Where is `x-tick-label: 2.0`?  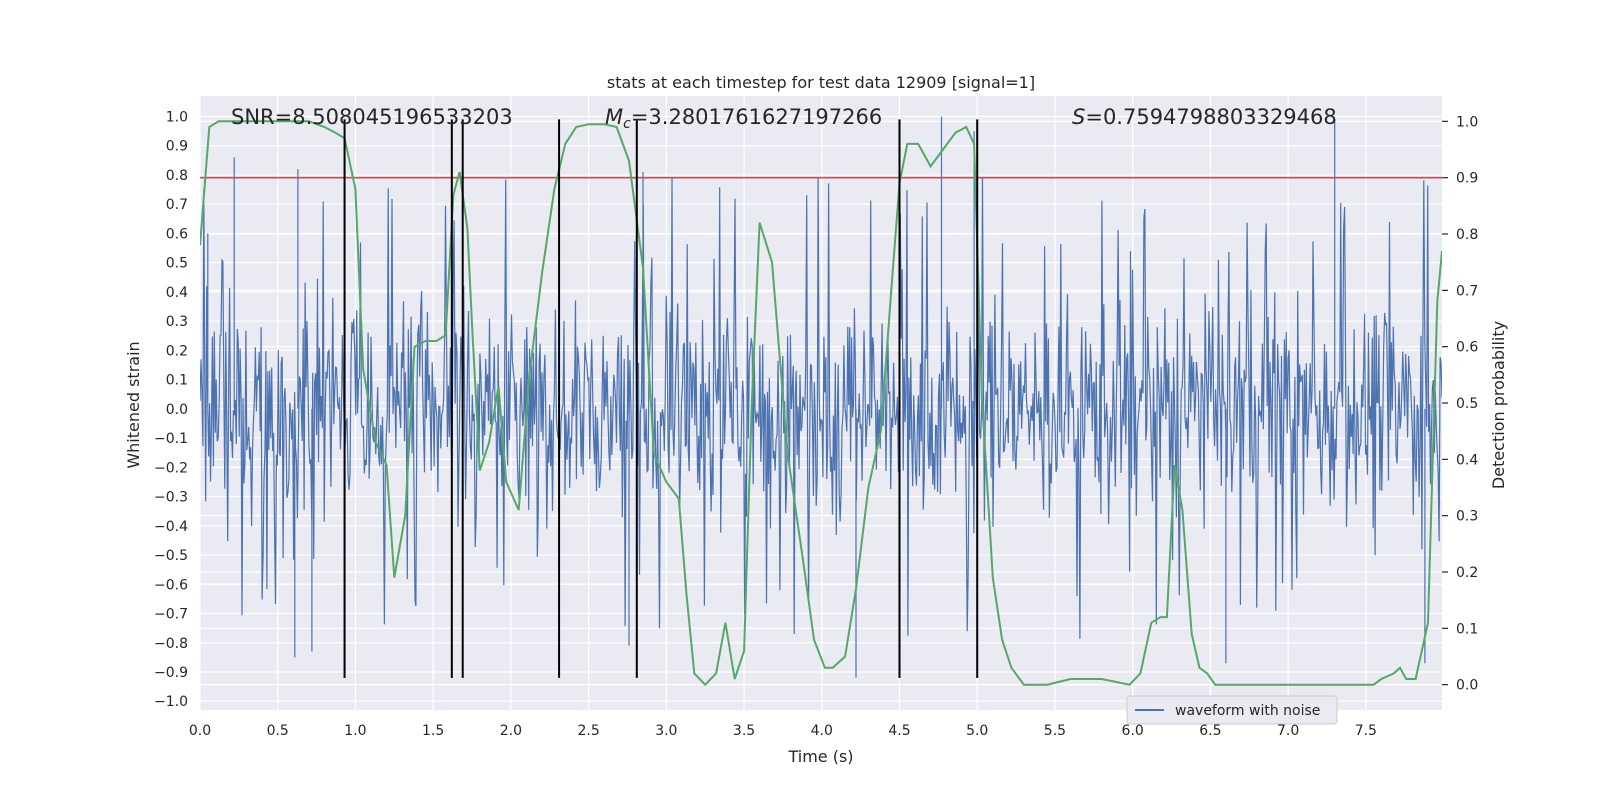
x-tick-label: 2.0 is located at coordinates (511, 731).